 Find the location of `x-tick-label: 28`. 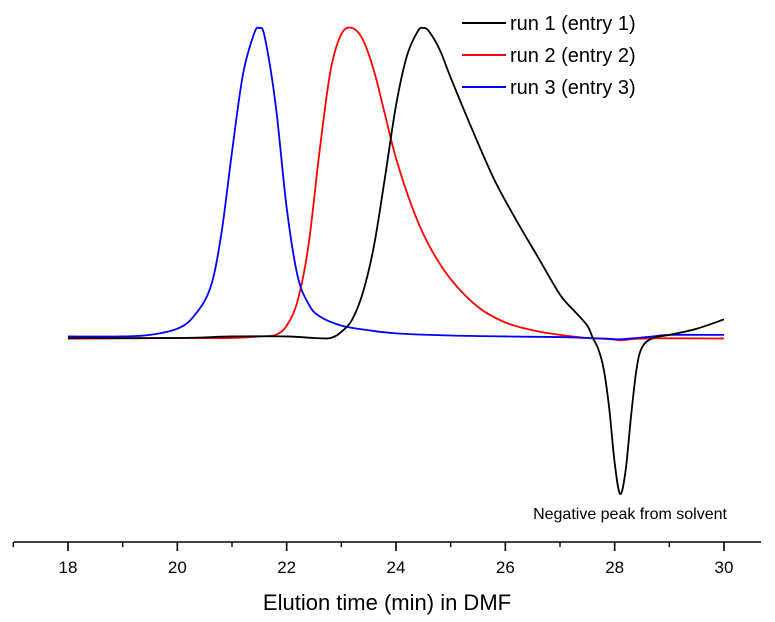

x-tick-label: 28 is located at coordinates (614, 567).